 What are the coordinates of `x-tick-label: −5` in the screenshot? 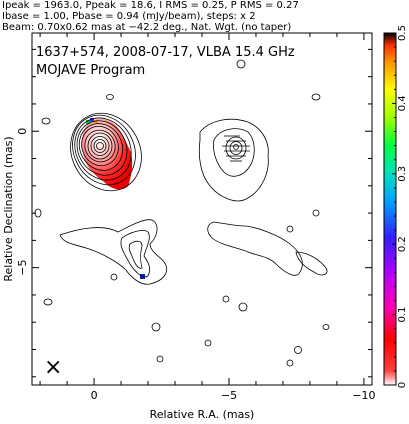 It's located at (229, 395).